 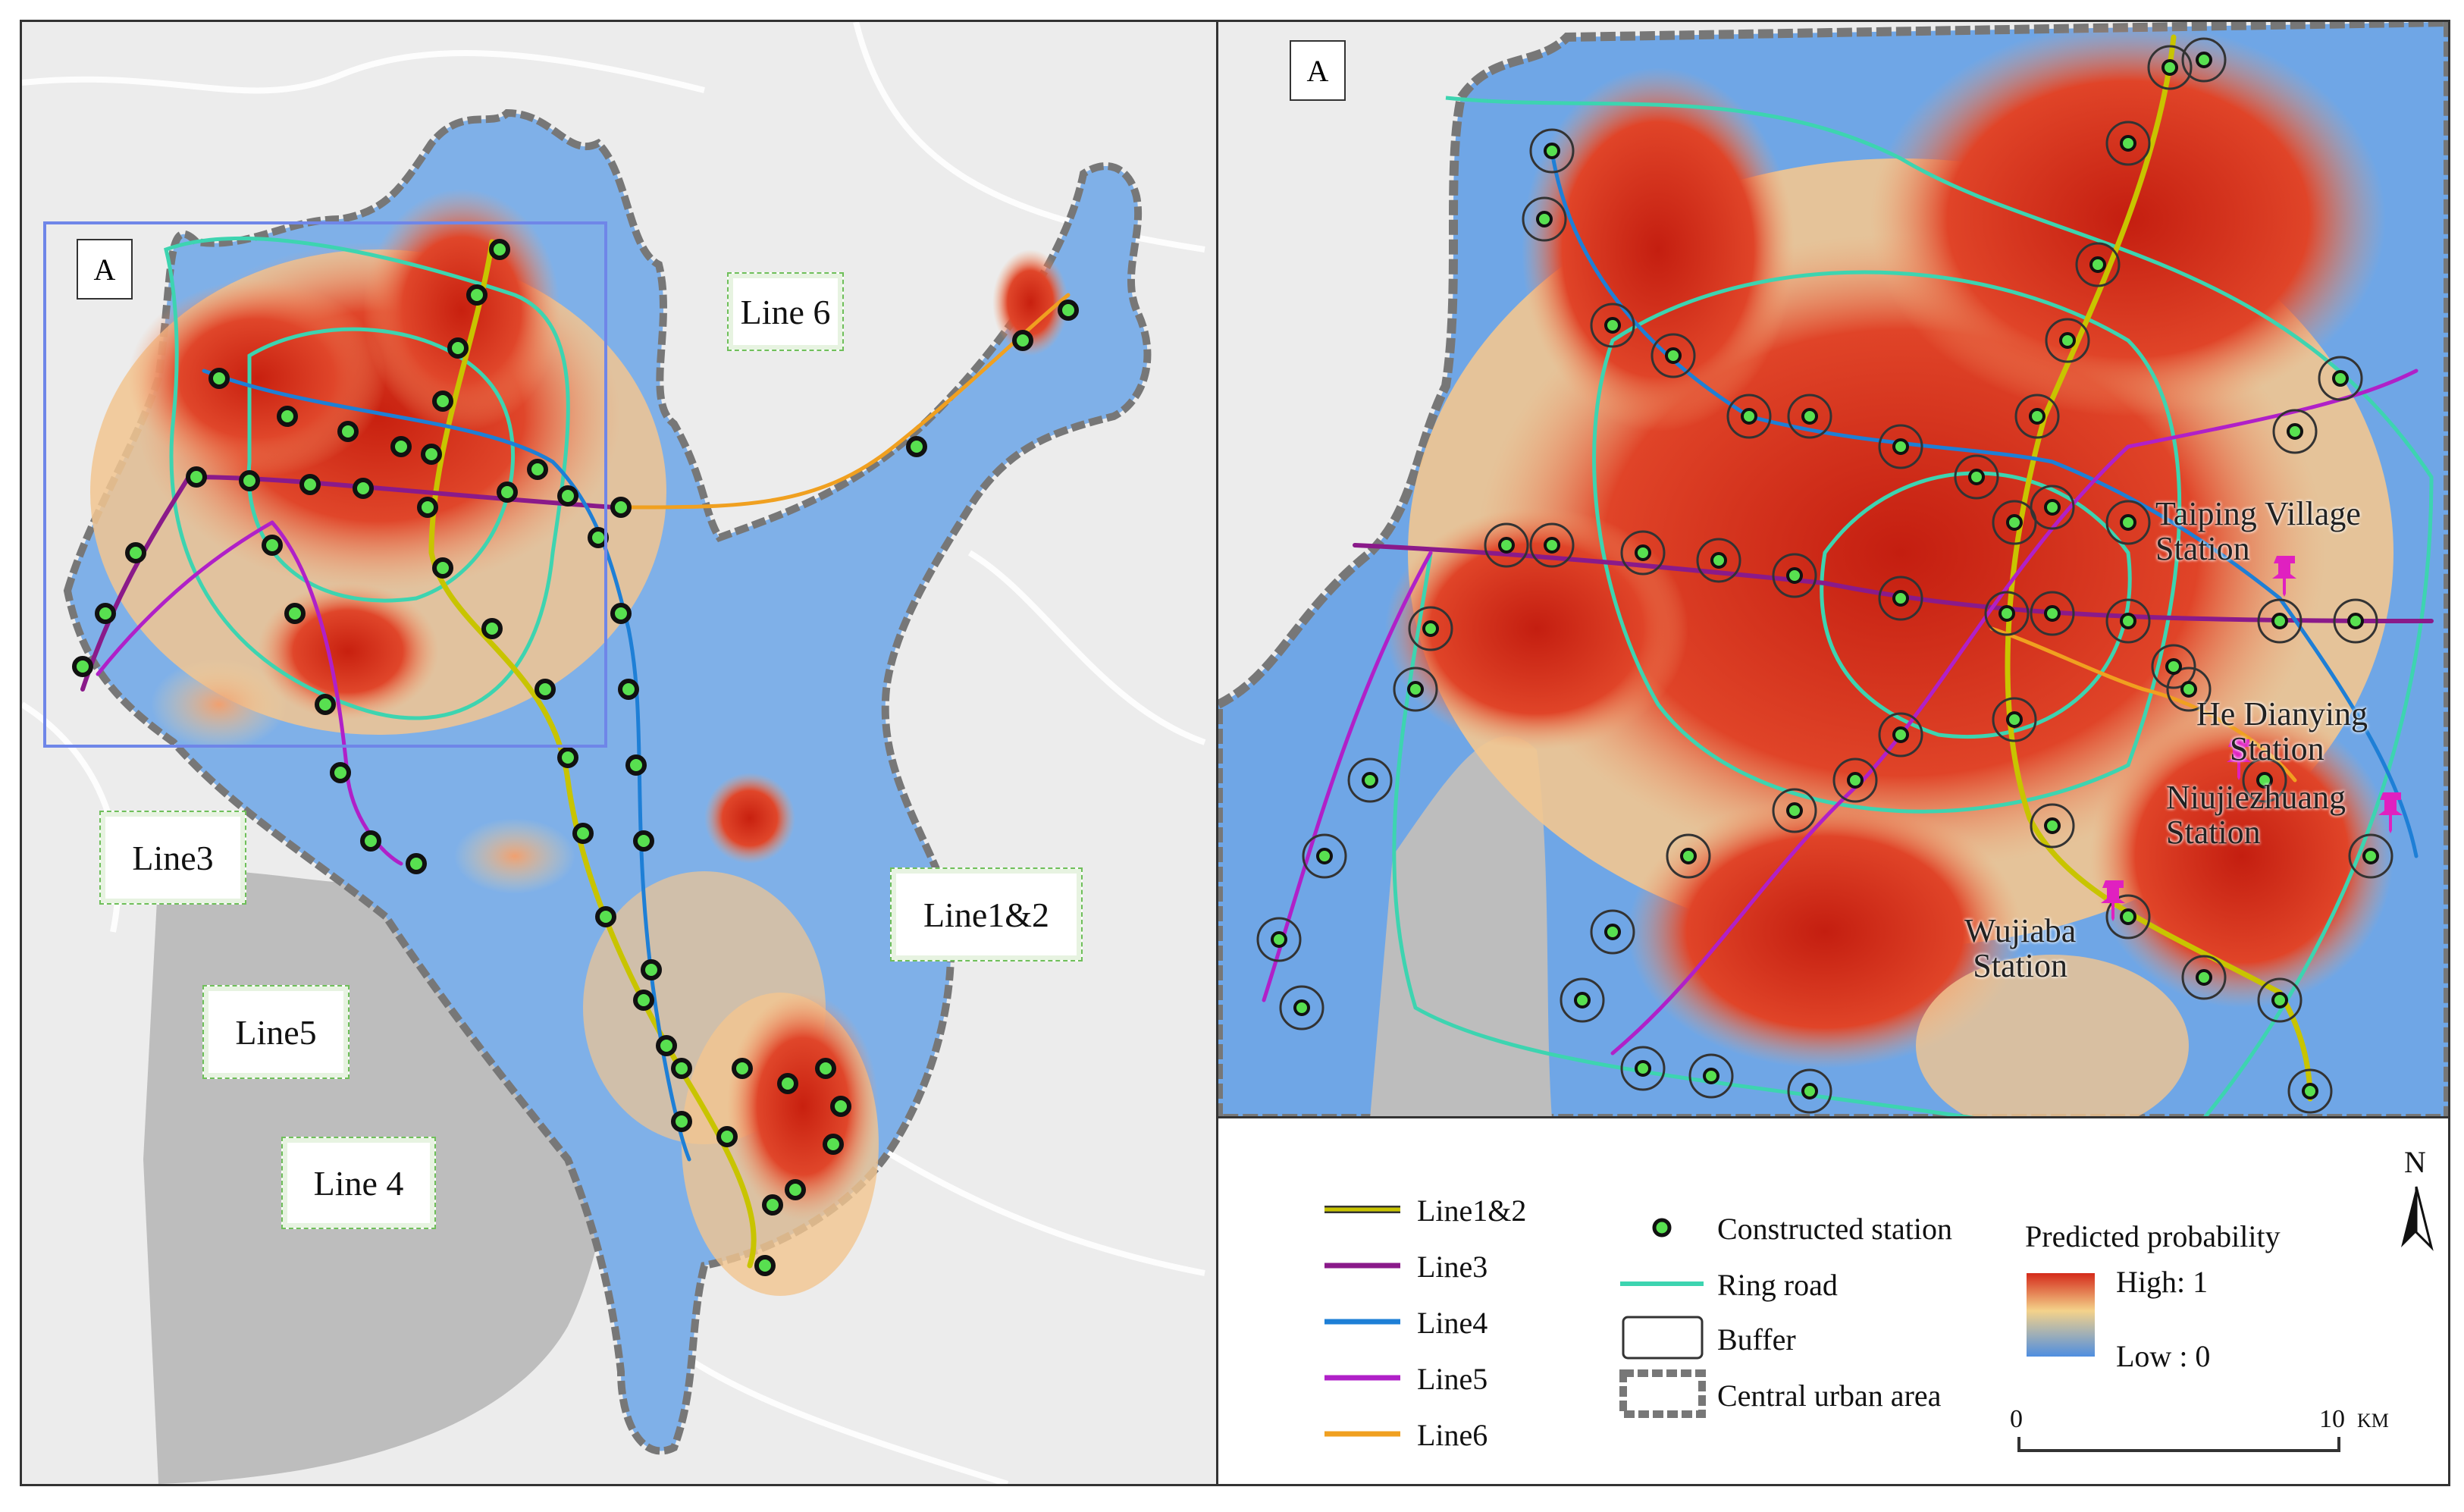 I want to click on legend-line4-label: Line4, so click(x=1452, y=1323).